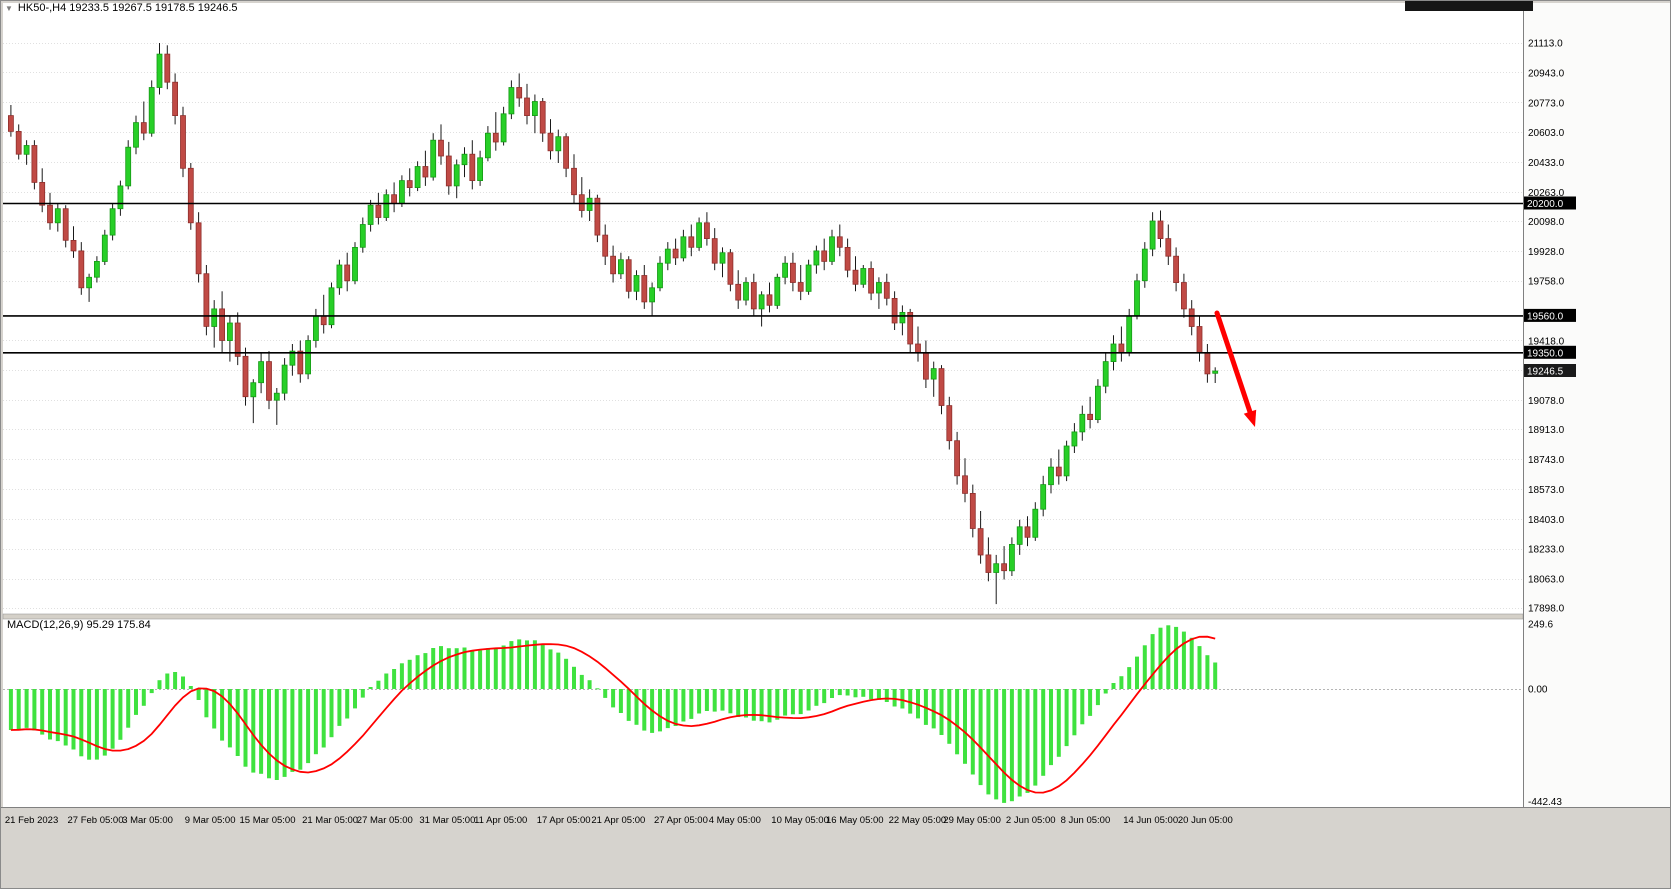 This screenshot has width=1671, height=889. I want to click on svg-text: 17898.0, so click(1546, 609).